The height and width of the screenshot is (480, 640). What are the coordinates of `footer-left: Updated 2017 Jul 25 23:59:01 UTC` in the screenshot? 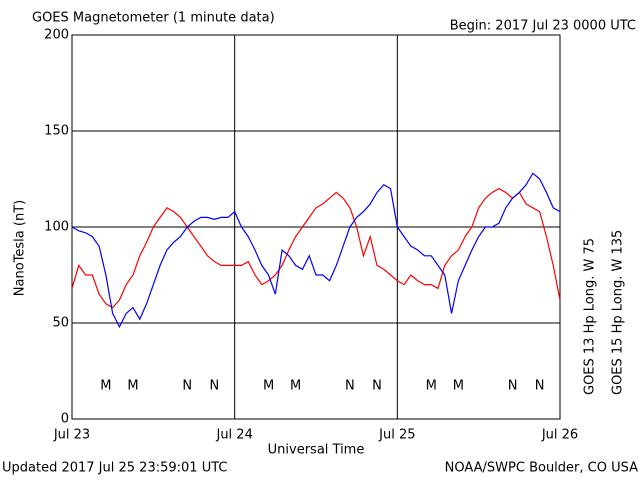 It's located at (114, 468).